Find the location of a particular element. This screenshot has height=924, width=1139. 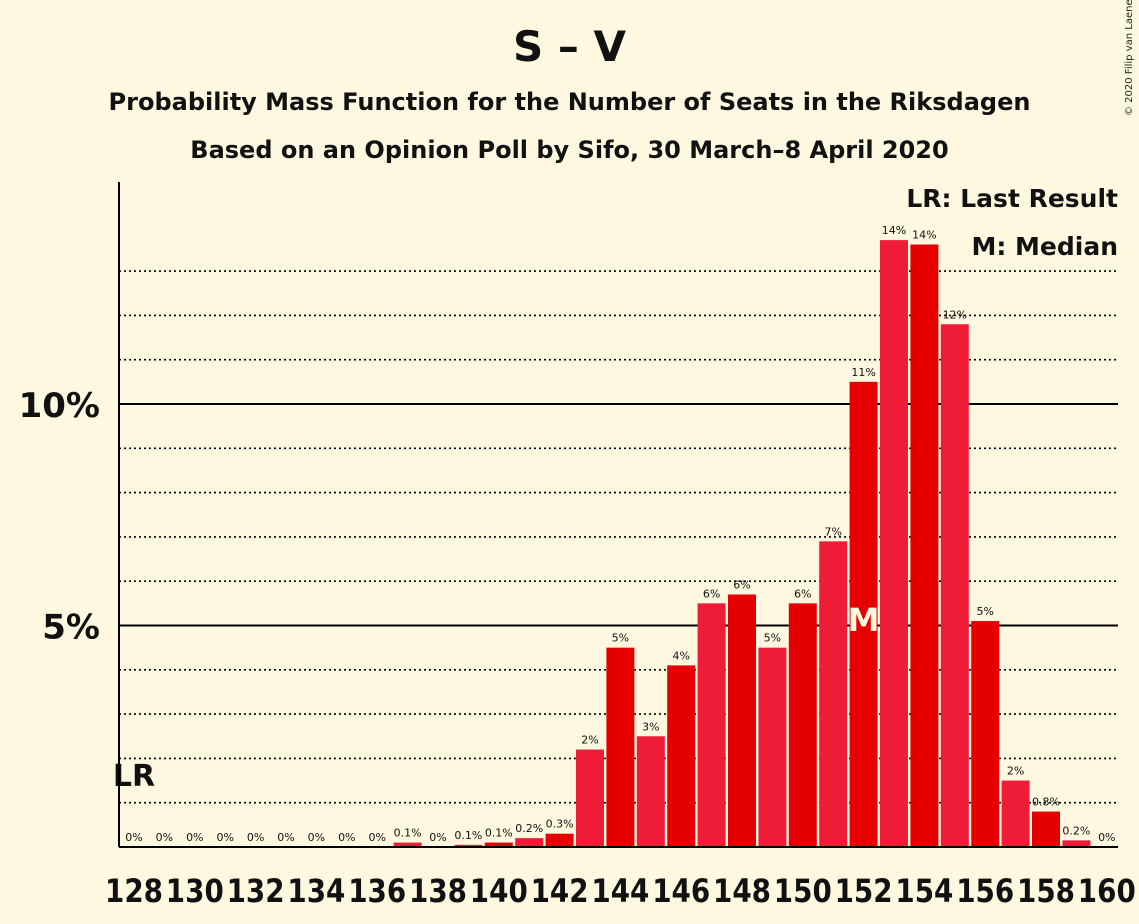

x-tick-label: 150 is located at coordinates (803, 891).